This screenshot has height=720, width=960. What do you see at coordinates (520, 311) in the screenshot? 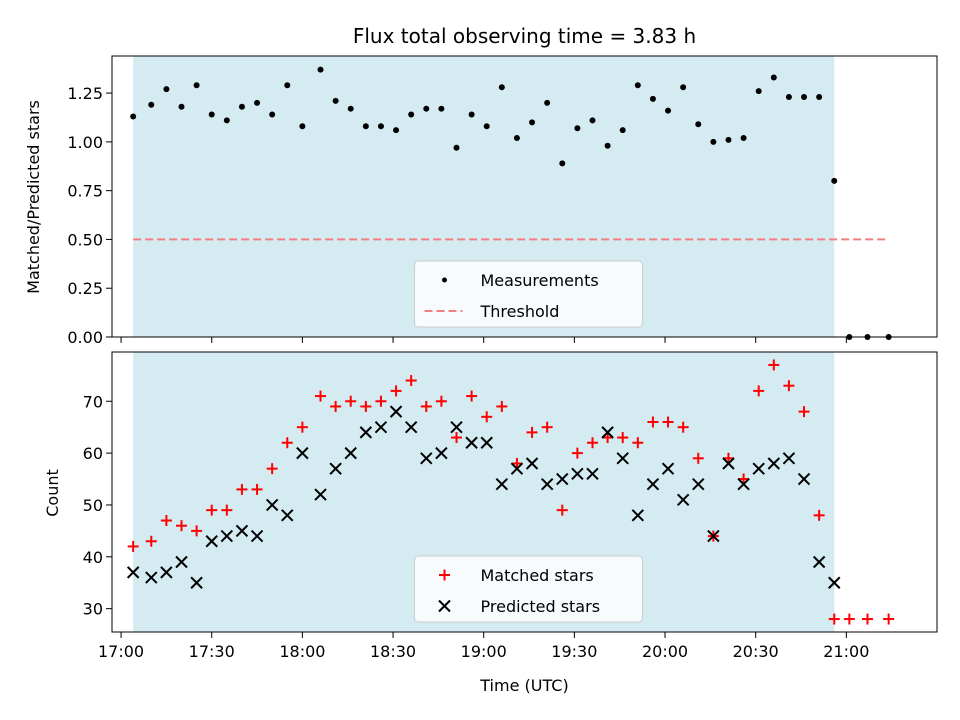
I see `legend-label: Threshold` at bounding box center [520, 311].